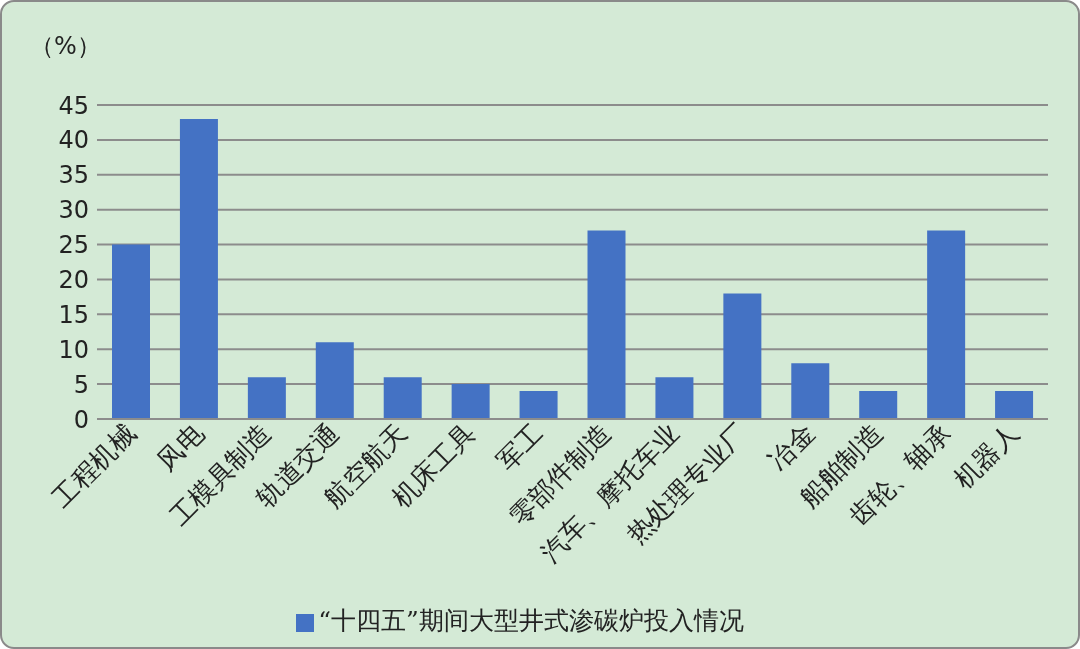 This screenshot has width=1080, height=649. Describe the element at coordinates (73, 245) in the screenshot. I see `y-tick-label: 25` at that location.